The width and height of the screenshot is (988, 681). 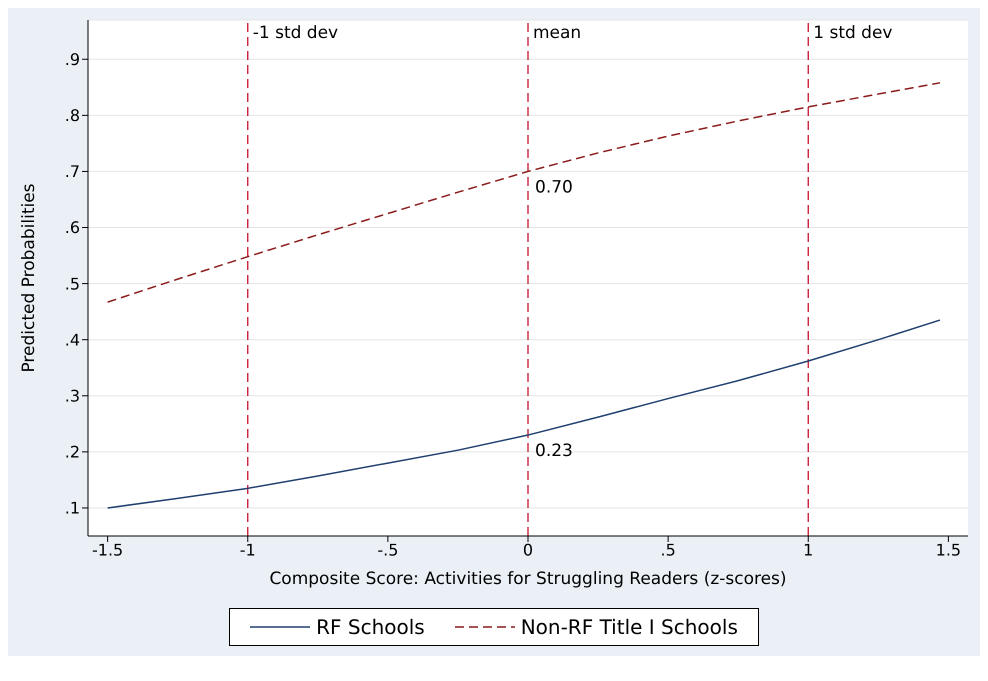 What do you see at coordinates (108, 550) in the screenshot?
I see `x-tick-label: -1.5` at bounding box center [108, 550].